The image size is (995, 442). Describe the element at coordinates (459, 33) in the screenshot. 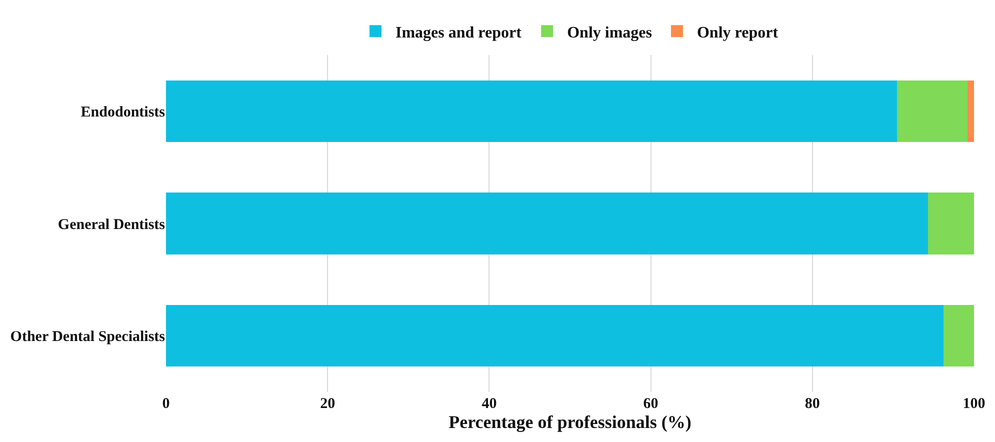

I see `legend-label: Images and report` at that location.